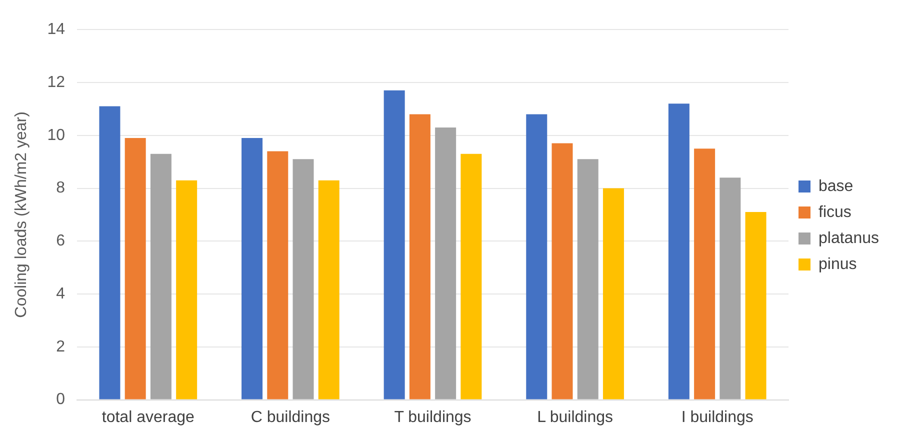  What do you see at coordinates (433, 417) in the screenshot?
I see `x-tick-label: T buildings` at bounding box center [433, 417].